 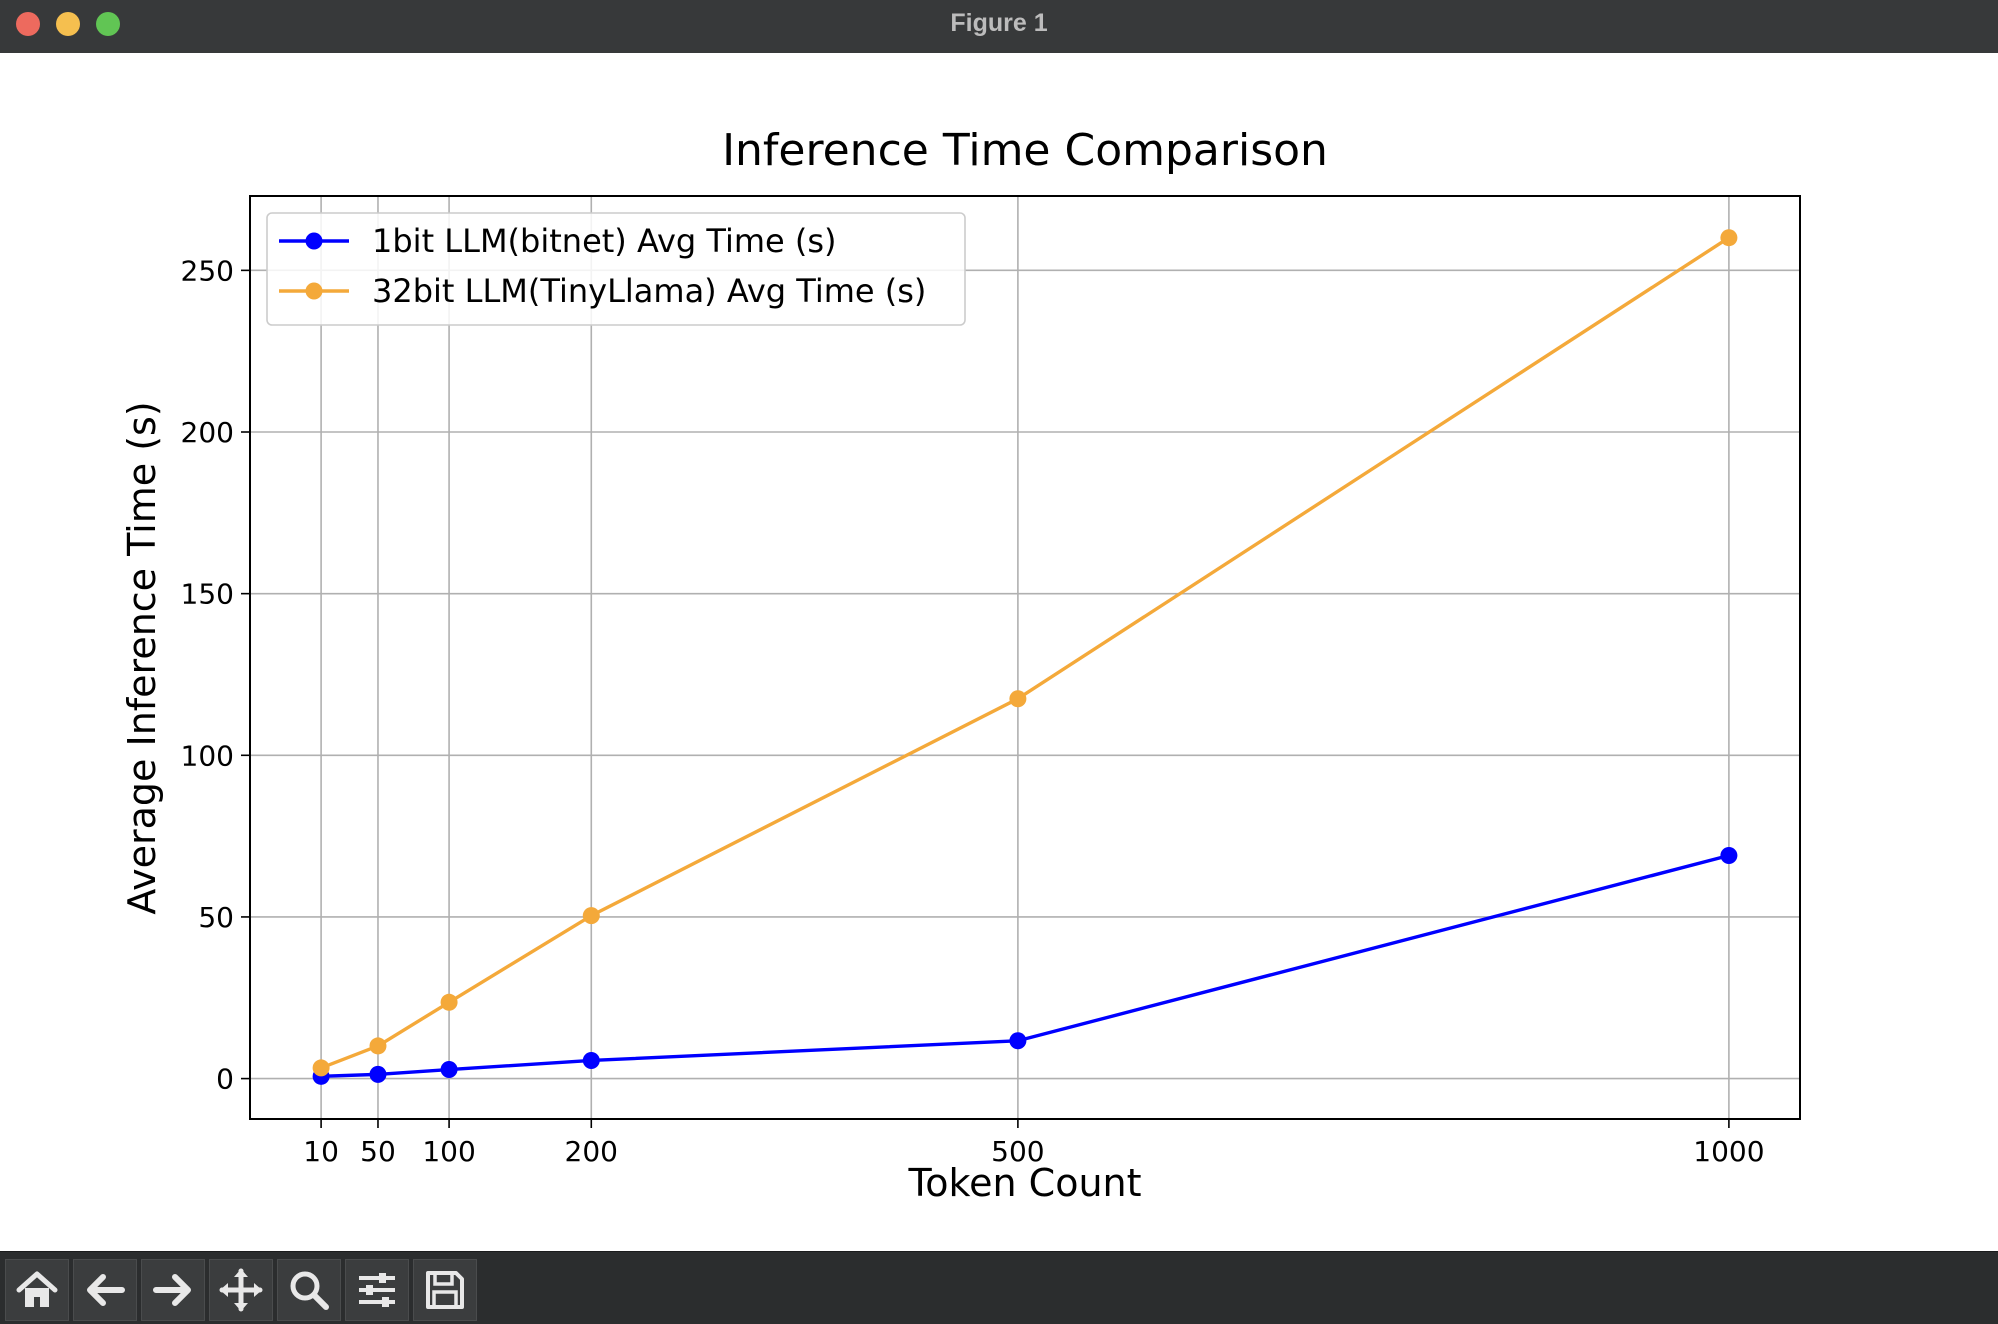 I want to click on x-tick-label: 10, so click(x=321, y=1151).